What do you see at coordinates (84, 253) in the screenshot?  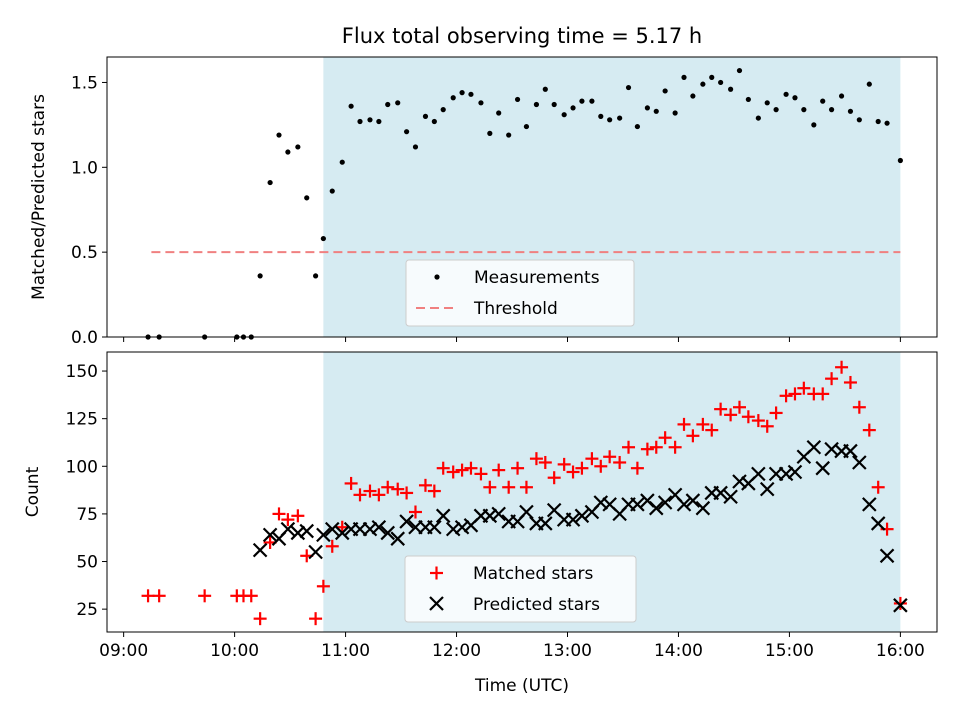 I see `top-ytick-label: 0.5` at bounding box center [84, 253].